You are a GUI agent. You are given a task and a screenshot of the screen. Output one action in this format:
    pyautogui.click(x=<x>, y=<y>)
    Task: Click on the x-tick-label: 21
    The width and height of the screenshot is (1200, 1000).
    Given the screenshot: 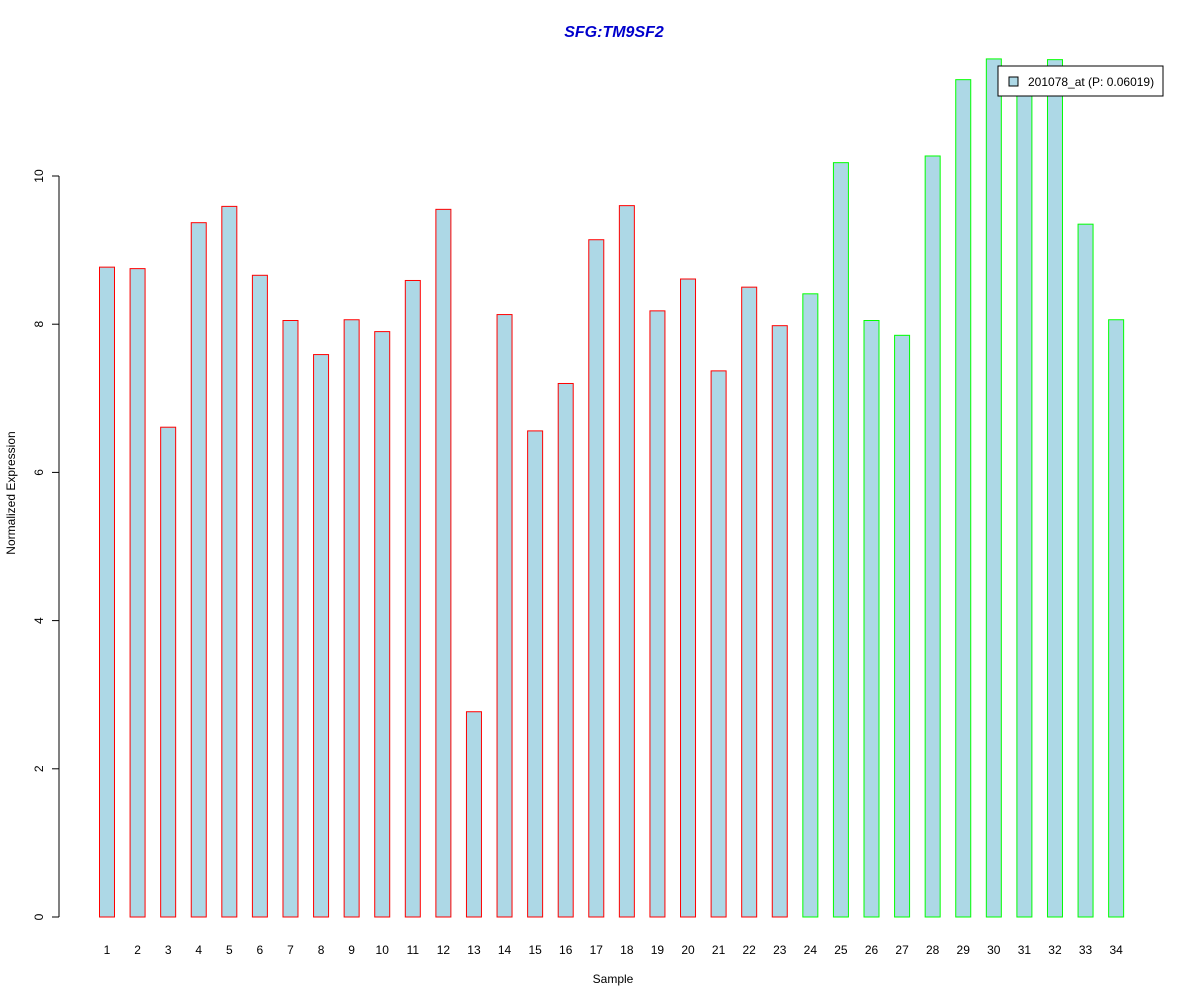 What is the action you would take?
    pyautogui.click(x=719, y=950)
    